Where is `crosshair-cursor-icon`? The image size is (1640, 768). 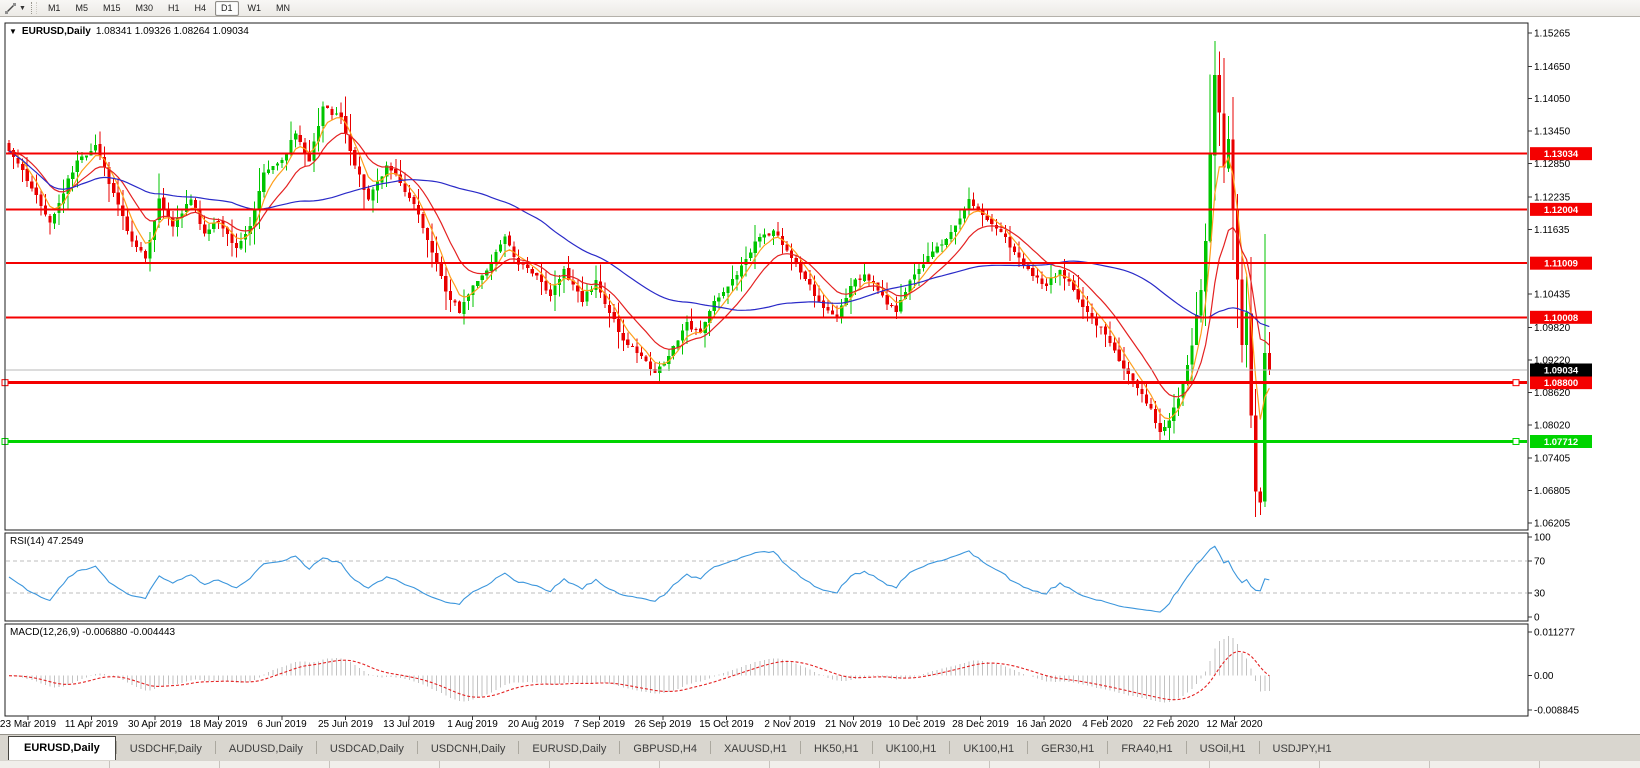
crosshair-cursor-icon is located at coordinates (10, 8).